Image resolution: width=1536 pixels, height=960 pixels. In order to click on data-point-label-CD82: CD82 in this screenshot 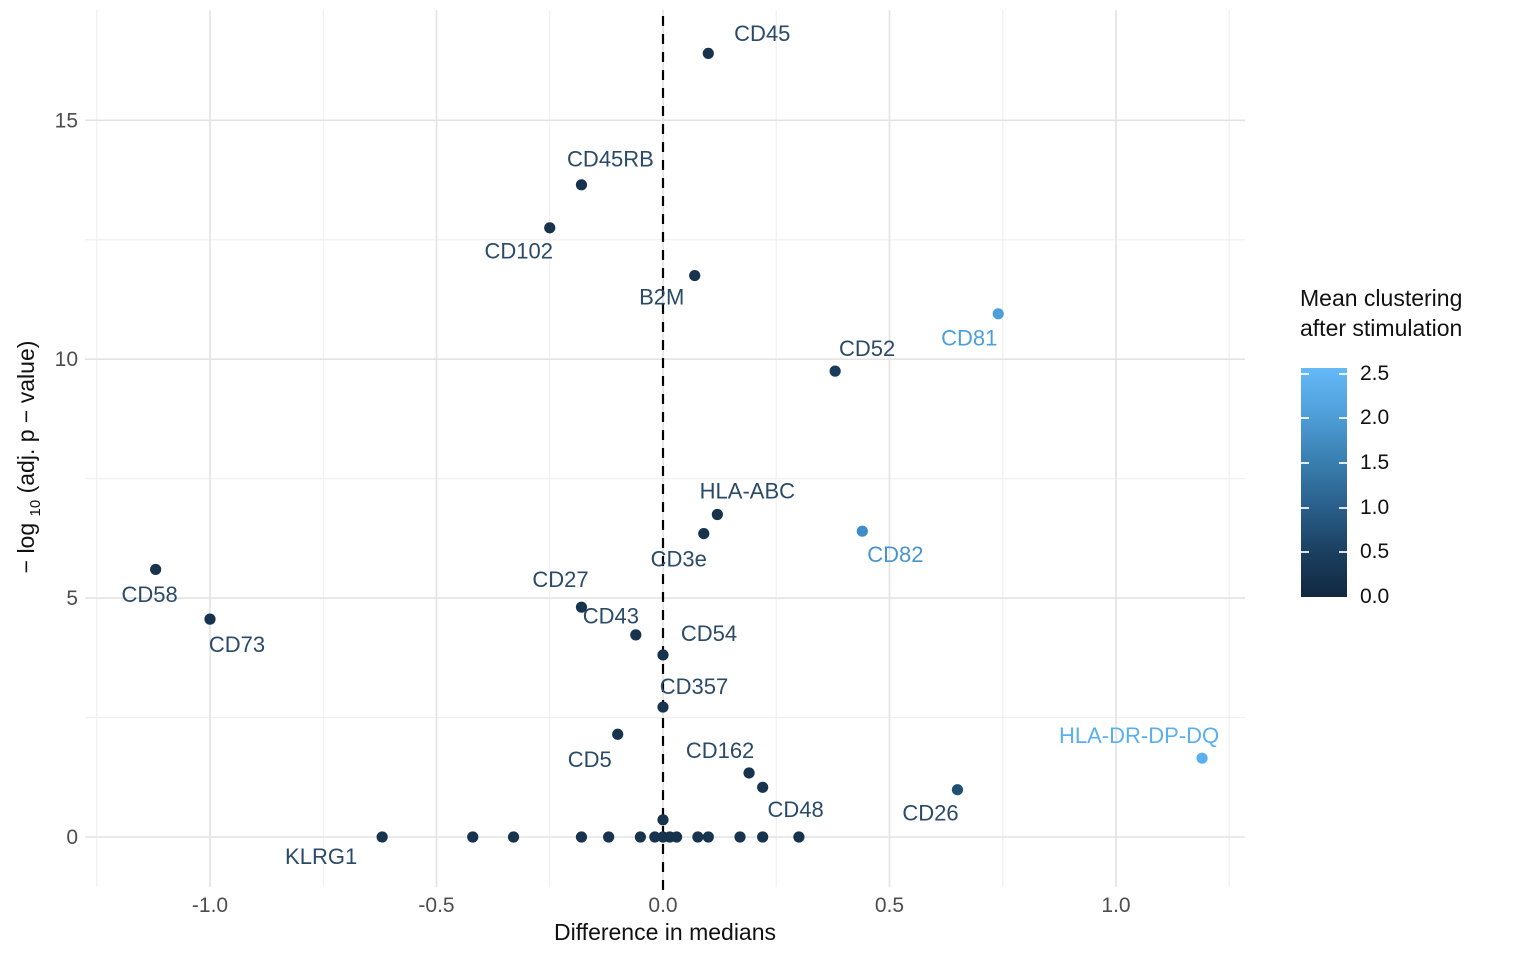, I will do `click(895, 554)`.